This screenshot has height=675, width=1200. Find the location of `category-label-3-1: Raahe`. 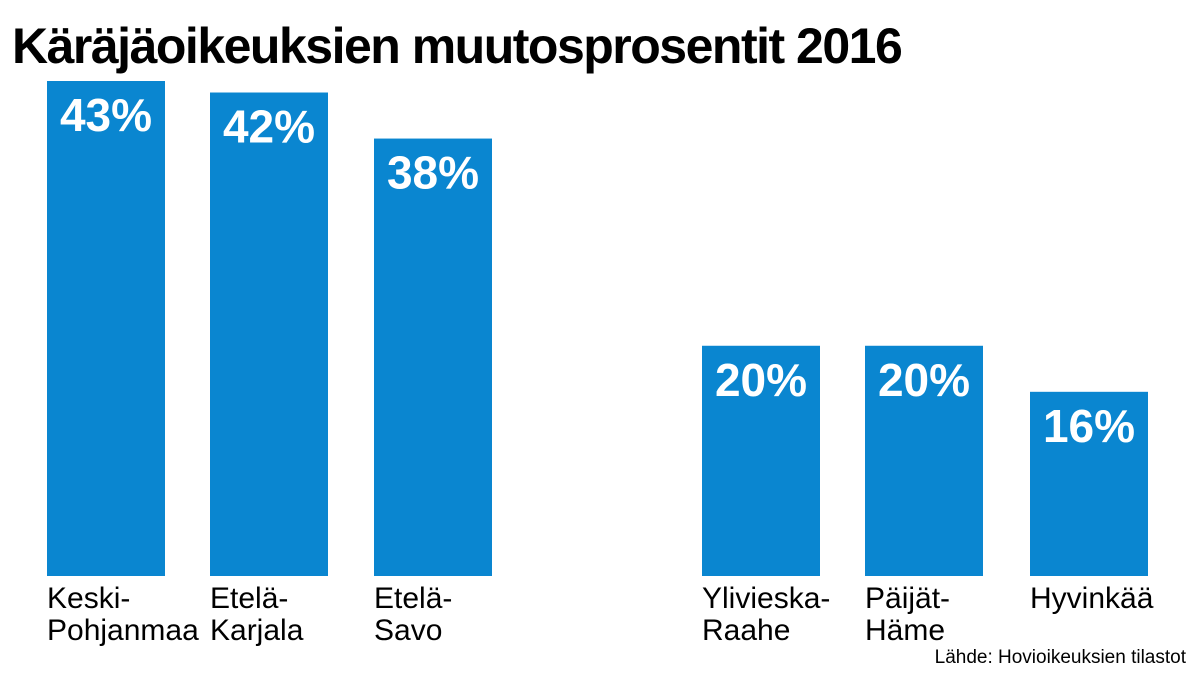

category-label-3-1: Raahe is located at coordinates (746, 630).